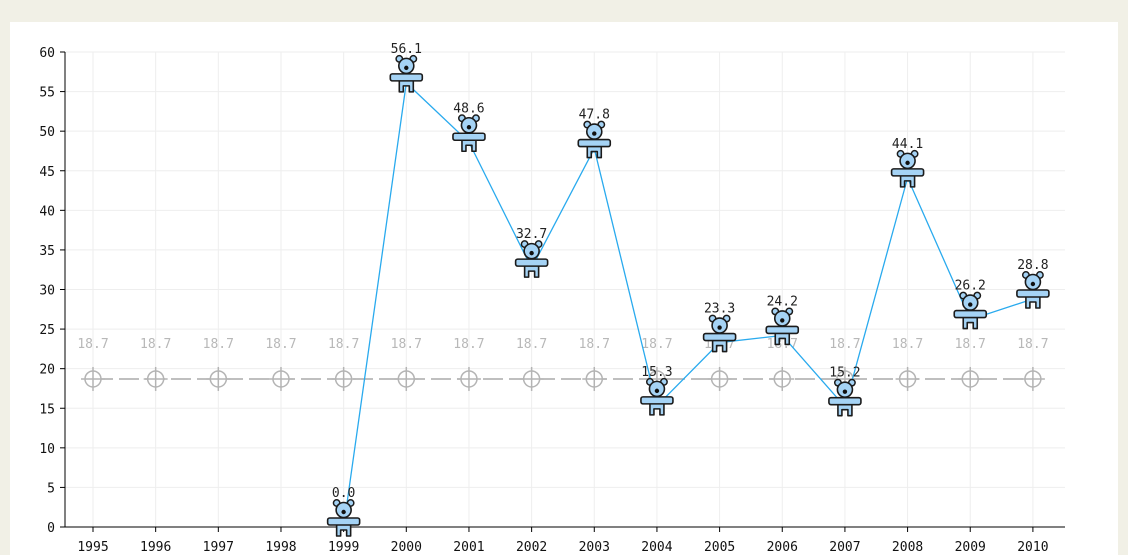 The image size is (1128, 555). Describe the element at coordinates (47, 330) in the screenshot. I see `y-tick-label: 25` at that location.